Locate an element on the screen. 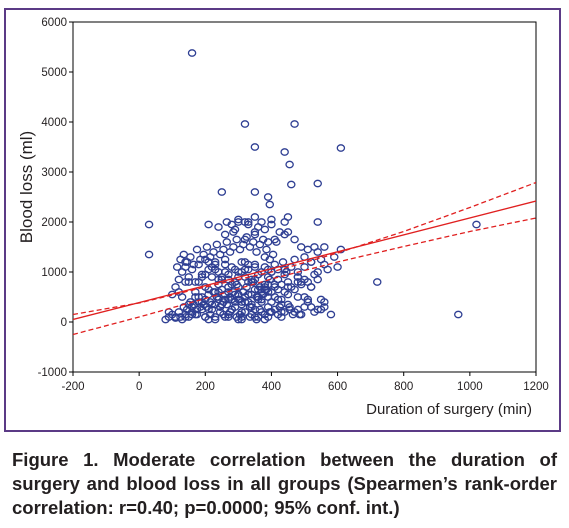  y-tick-label: 4000 is located at coordinates (54, 123).